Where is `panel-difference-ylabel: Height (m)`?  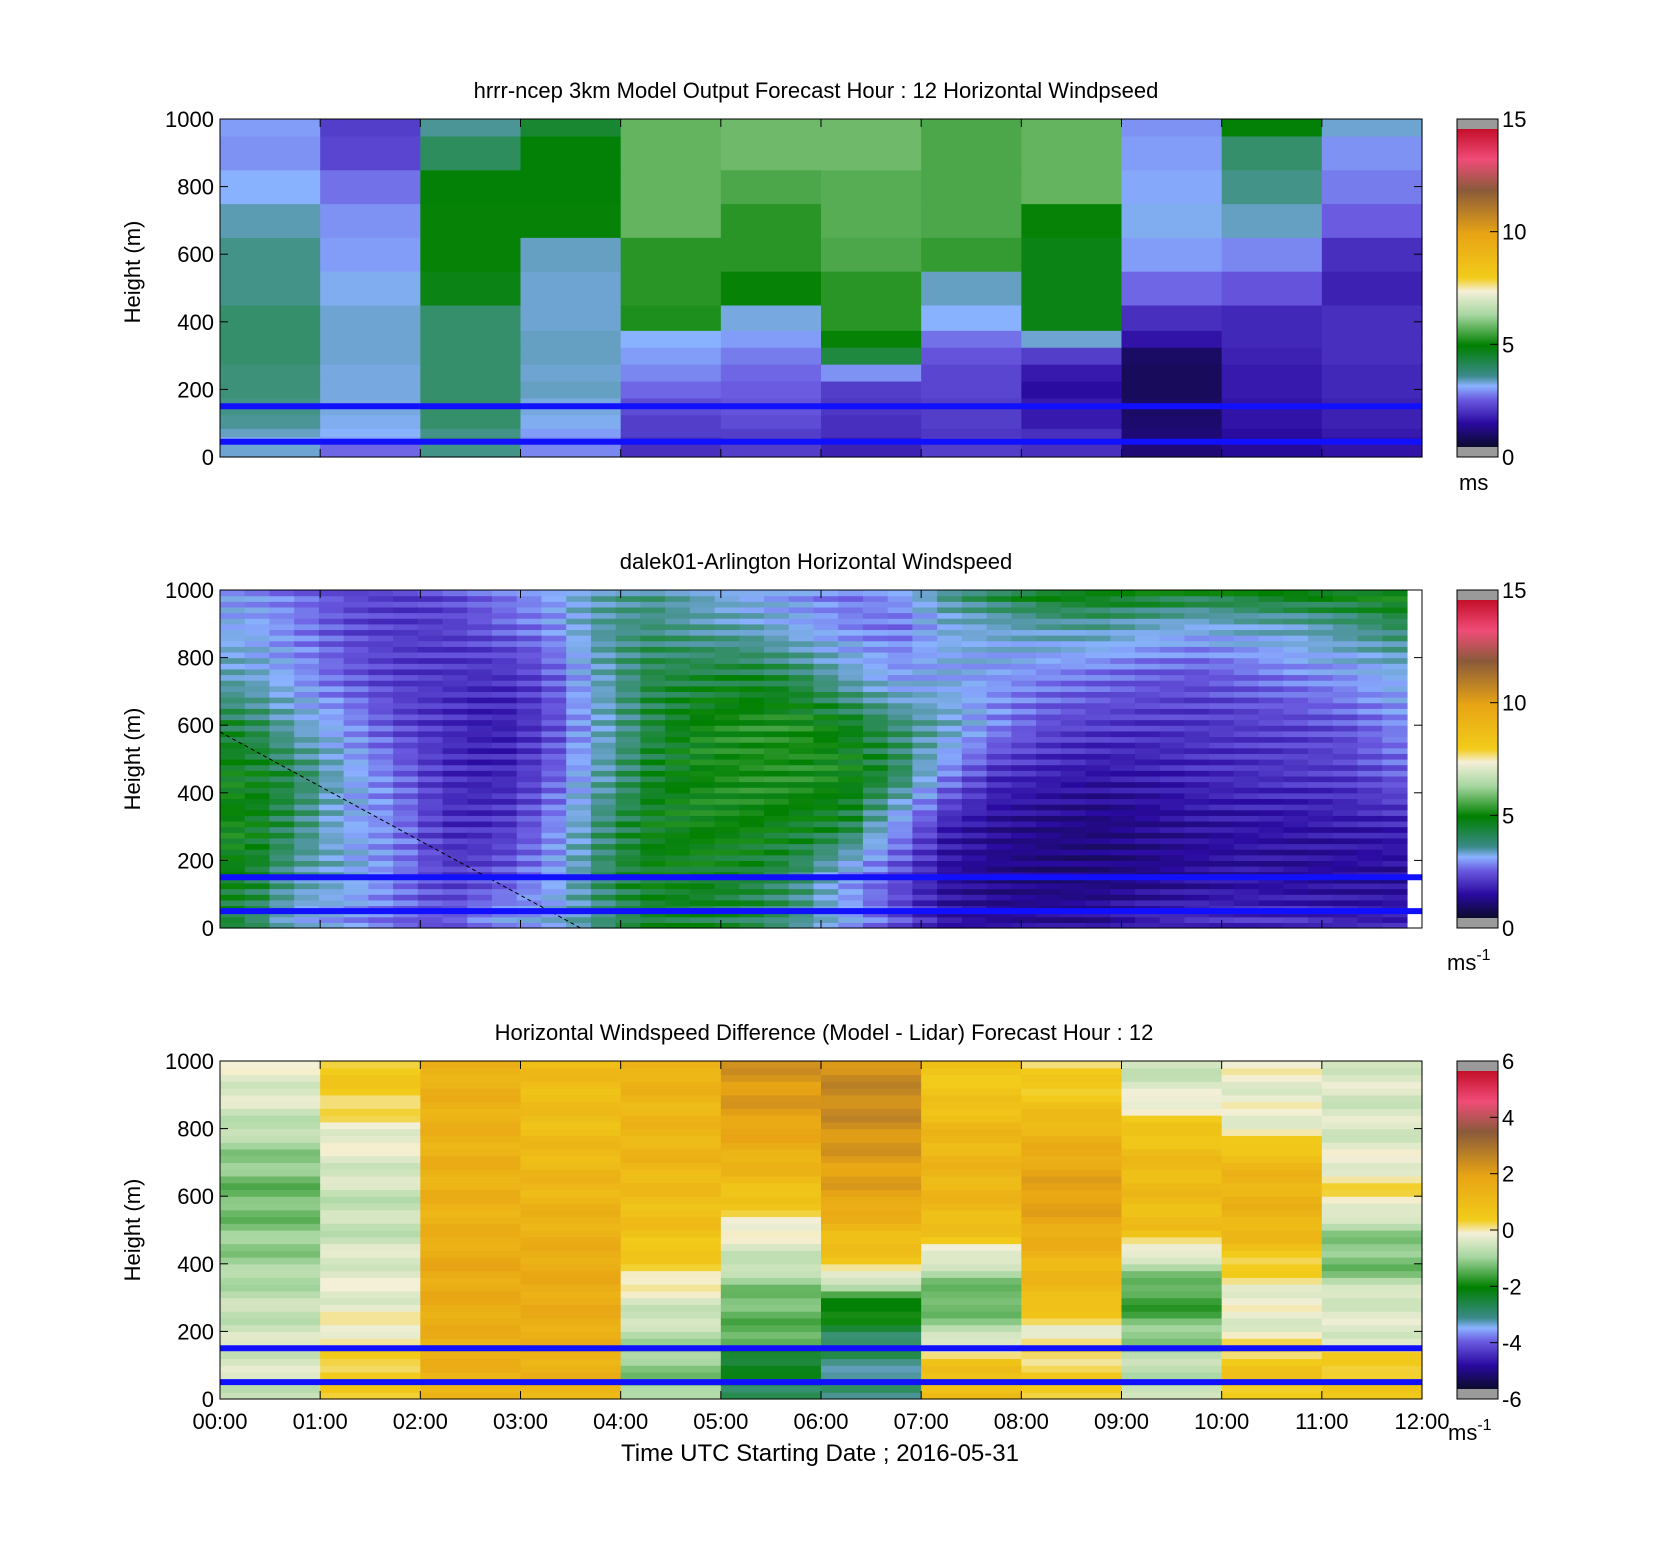
panel-difference-ylabel: Height (m) is located at coordinates (132, 1230).